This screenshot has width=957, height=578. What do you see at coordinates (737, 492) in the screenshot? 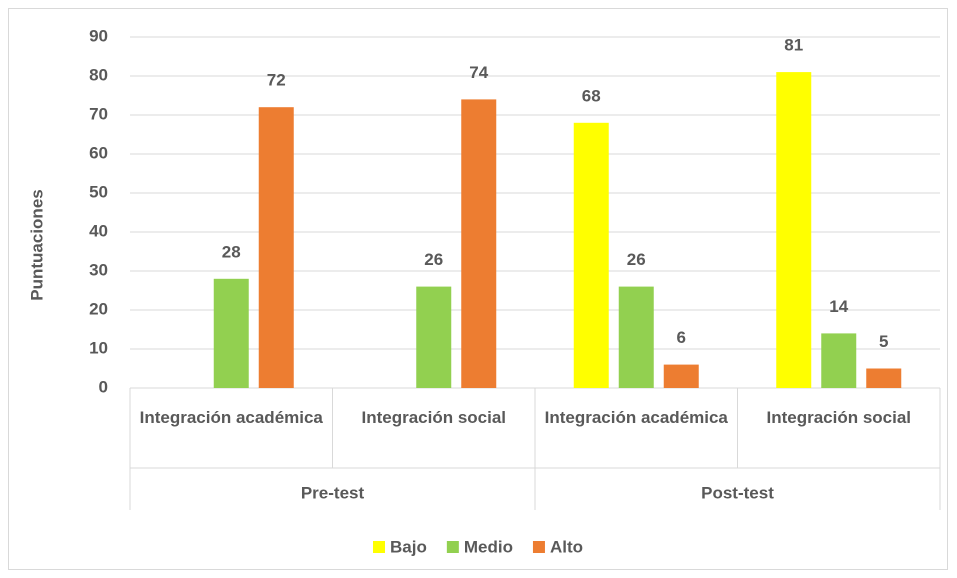
I see `group-label: Post-test` at bounding box center [737, 492].